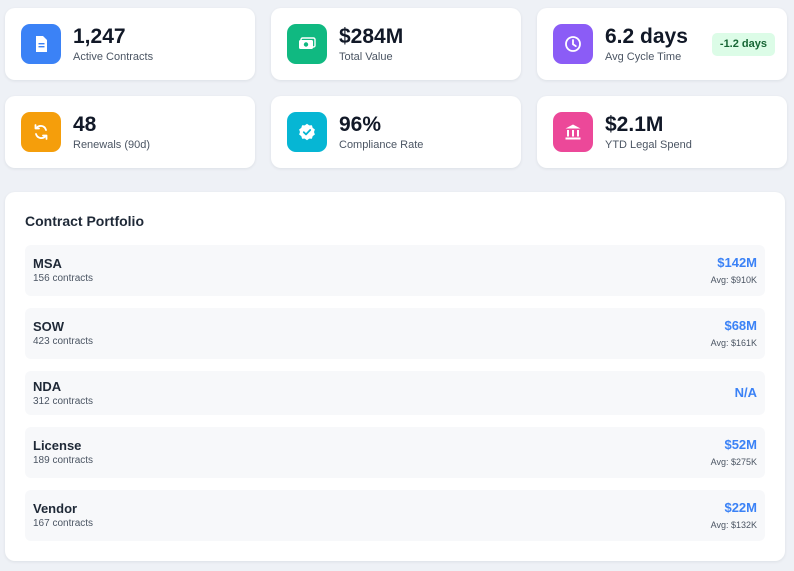  What do you see at coordinates (47, 386) in the screenshot?
I see `contract-type-name: NDA` at bounding box center [47, 386].